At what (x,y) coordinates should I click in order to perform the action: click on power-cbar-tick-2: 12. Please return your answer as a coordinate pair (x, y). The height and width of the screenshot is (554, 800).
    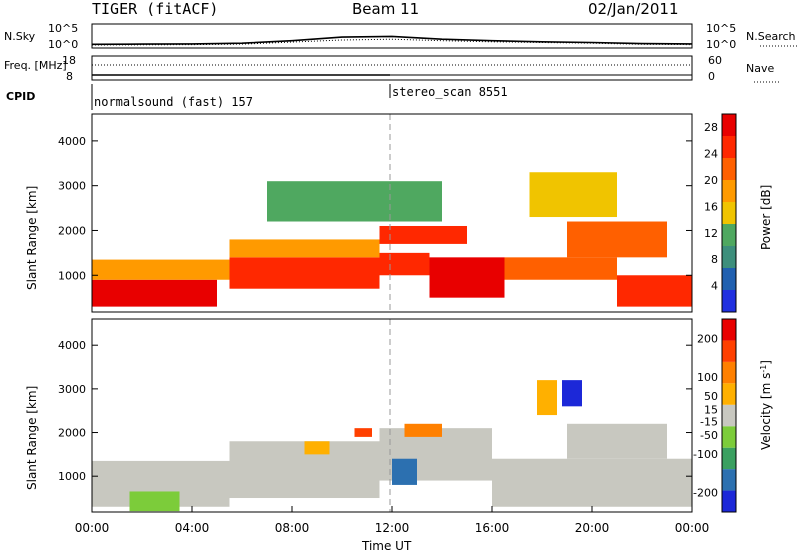
    Looking at the image, I should click on (711, 233).